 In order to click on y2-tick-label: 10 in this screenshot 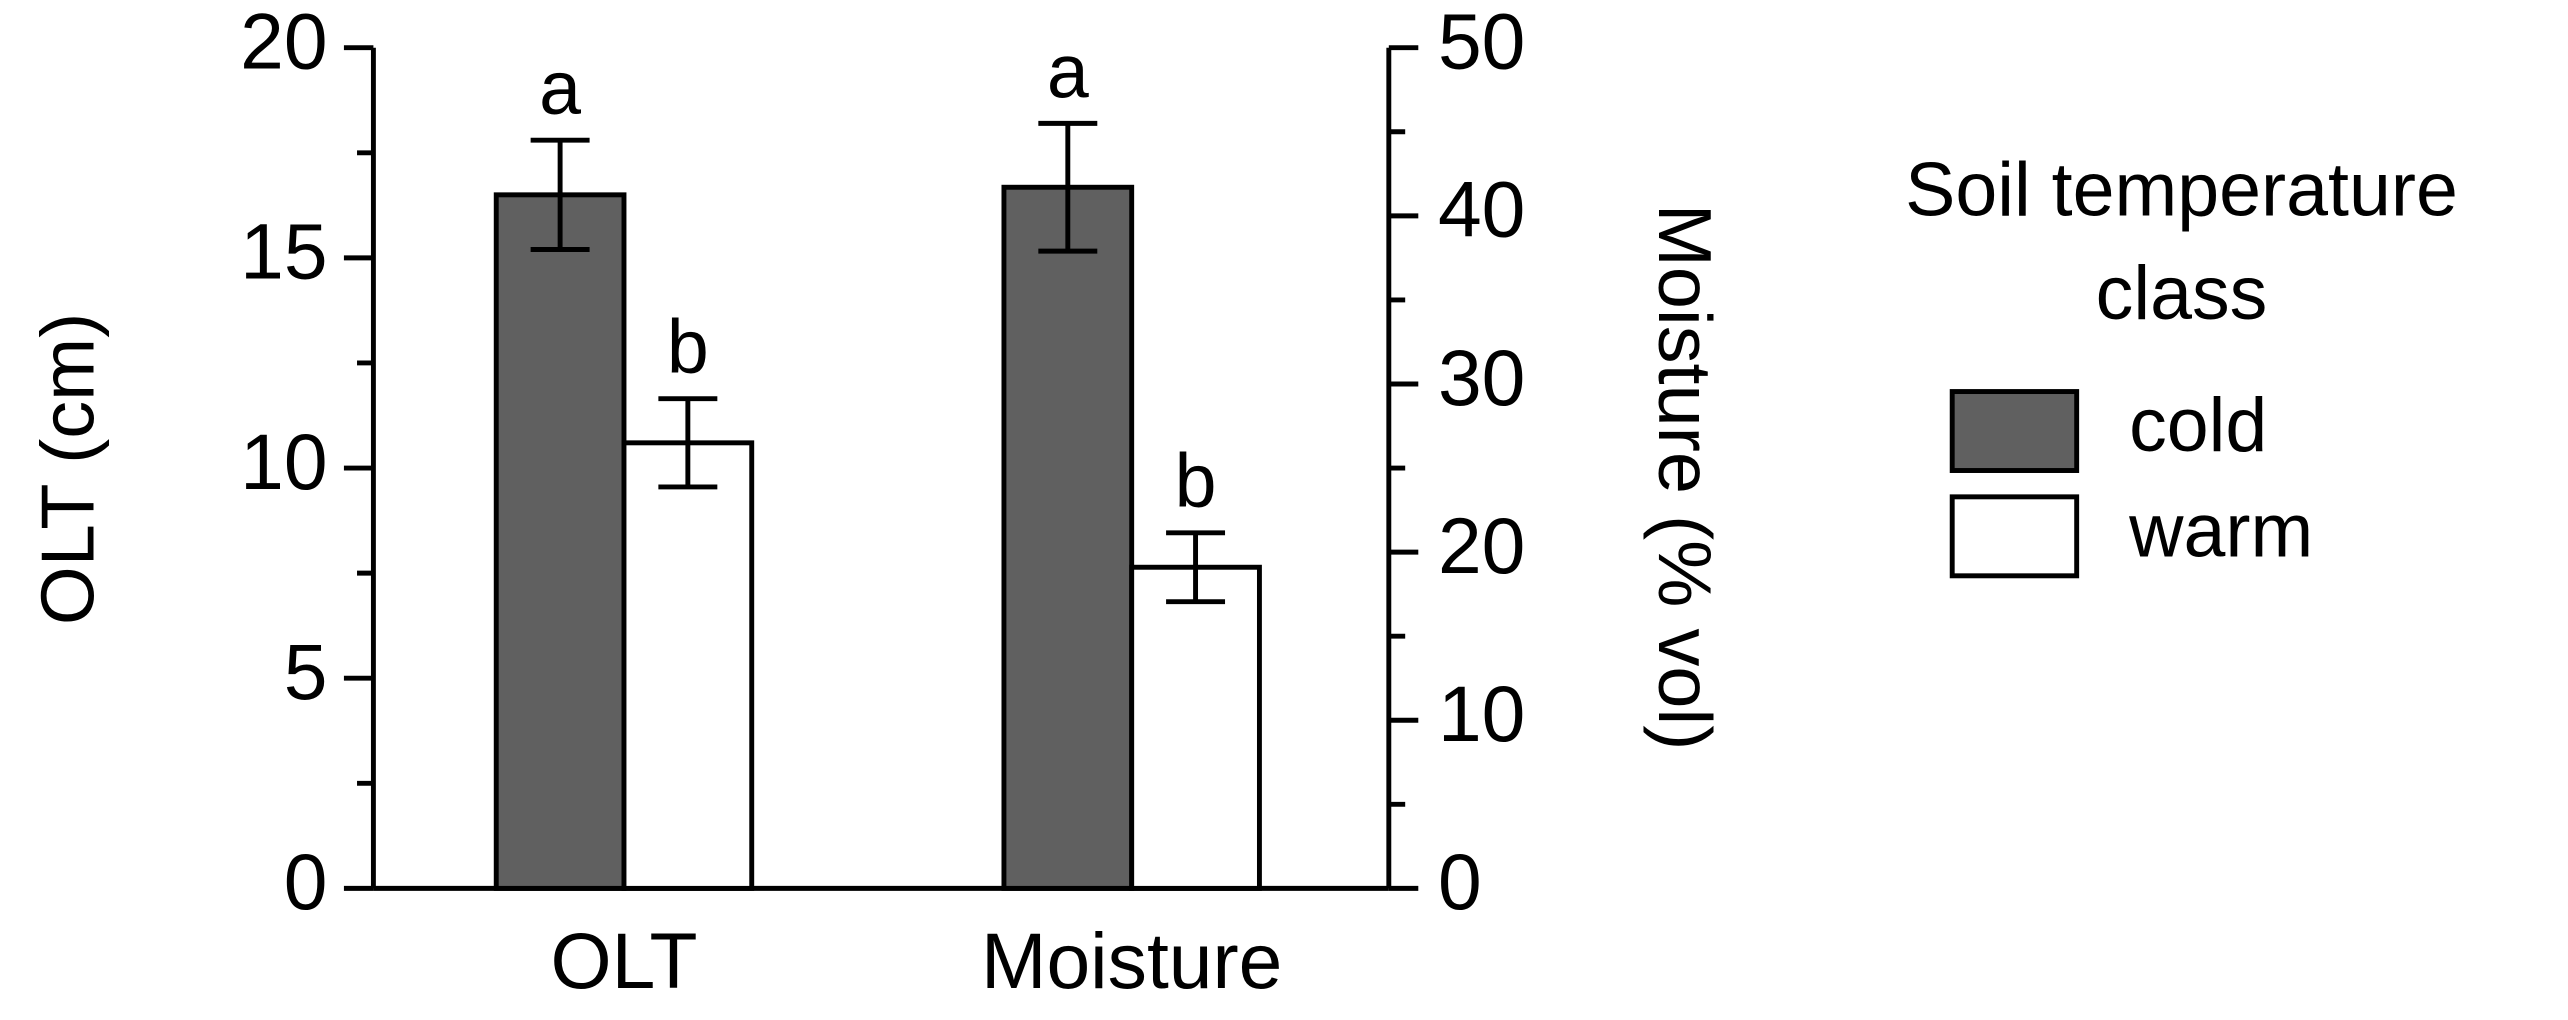, I will do `click(1481, 714)`.